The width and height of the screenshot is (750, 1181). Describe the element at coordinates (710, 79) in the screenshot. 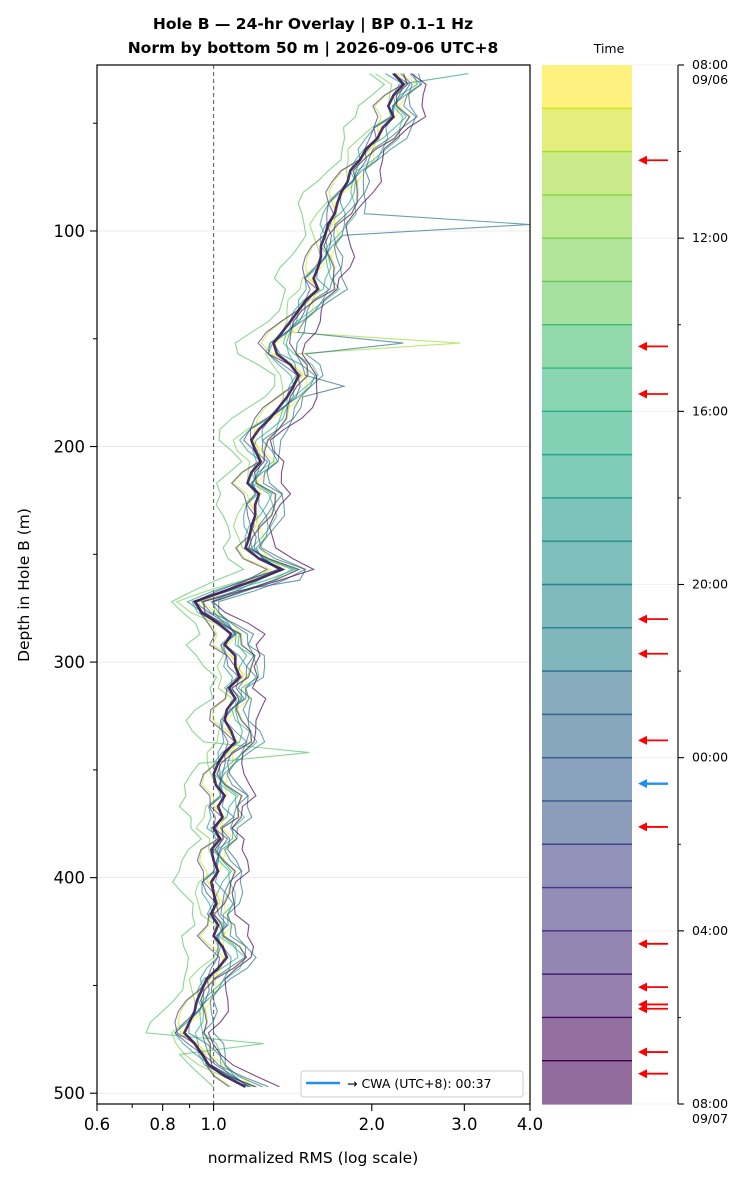

I see `colorbar-tick-label: 09/06` at that location.